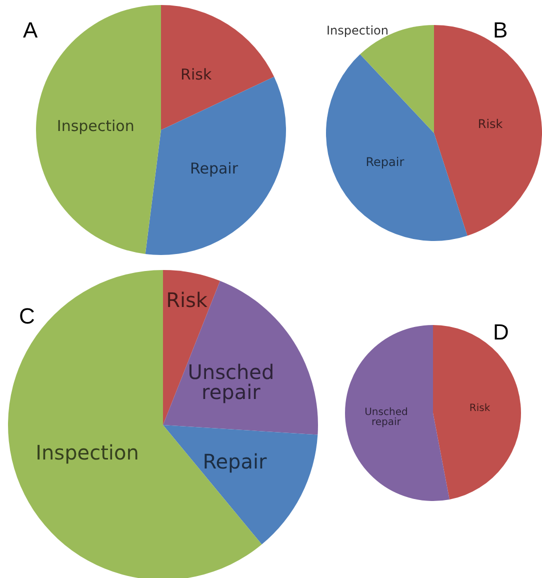 This screenshot has width=542, height=578. Describe the element at coordinates (501, 332) in the screenshot. I see `chart-title: D` at that location.